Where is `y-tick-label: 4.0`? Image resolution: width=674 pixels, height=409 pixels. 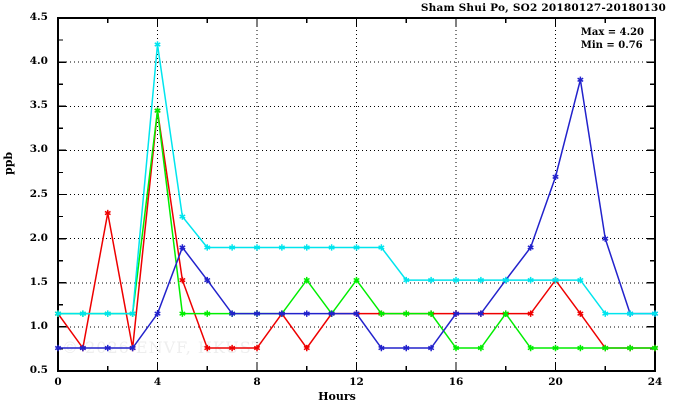 y-tick-label: 4.0 is located at coordinates (38, 61).